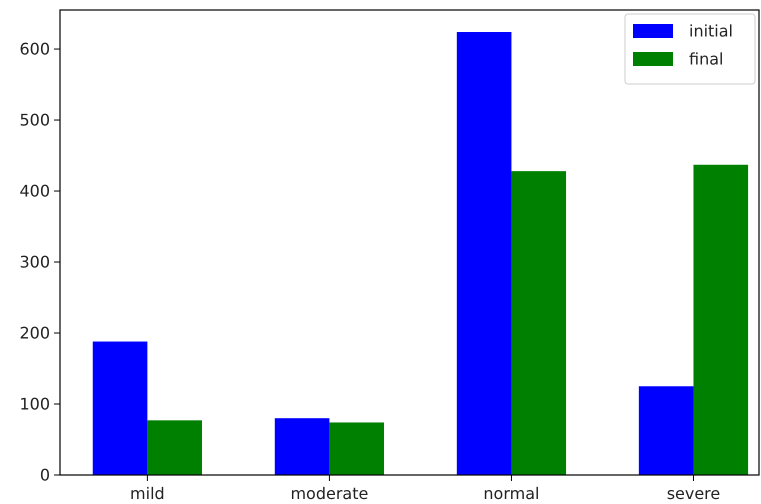 The width and height of the screenshot is (761, 504). What do you see at coordinates (34, 404) in the screenshot?
I see `y-tick-label: 100` at bounding box center [34, 404].